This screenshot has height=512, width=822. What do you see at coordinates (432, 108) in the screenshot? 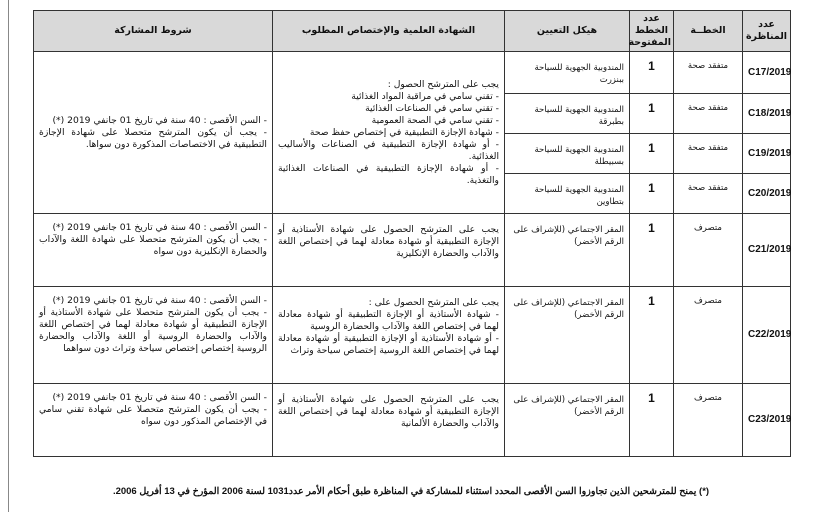
I see `text-line: - تقني سامي في الصناعات الغذائية` at bounding box center [432, 108].